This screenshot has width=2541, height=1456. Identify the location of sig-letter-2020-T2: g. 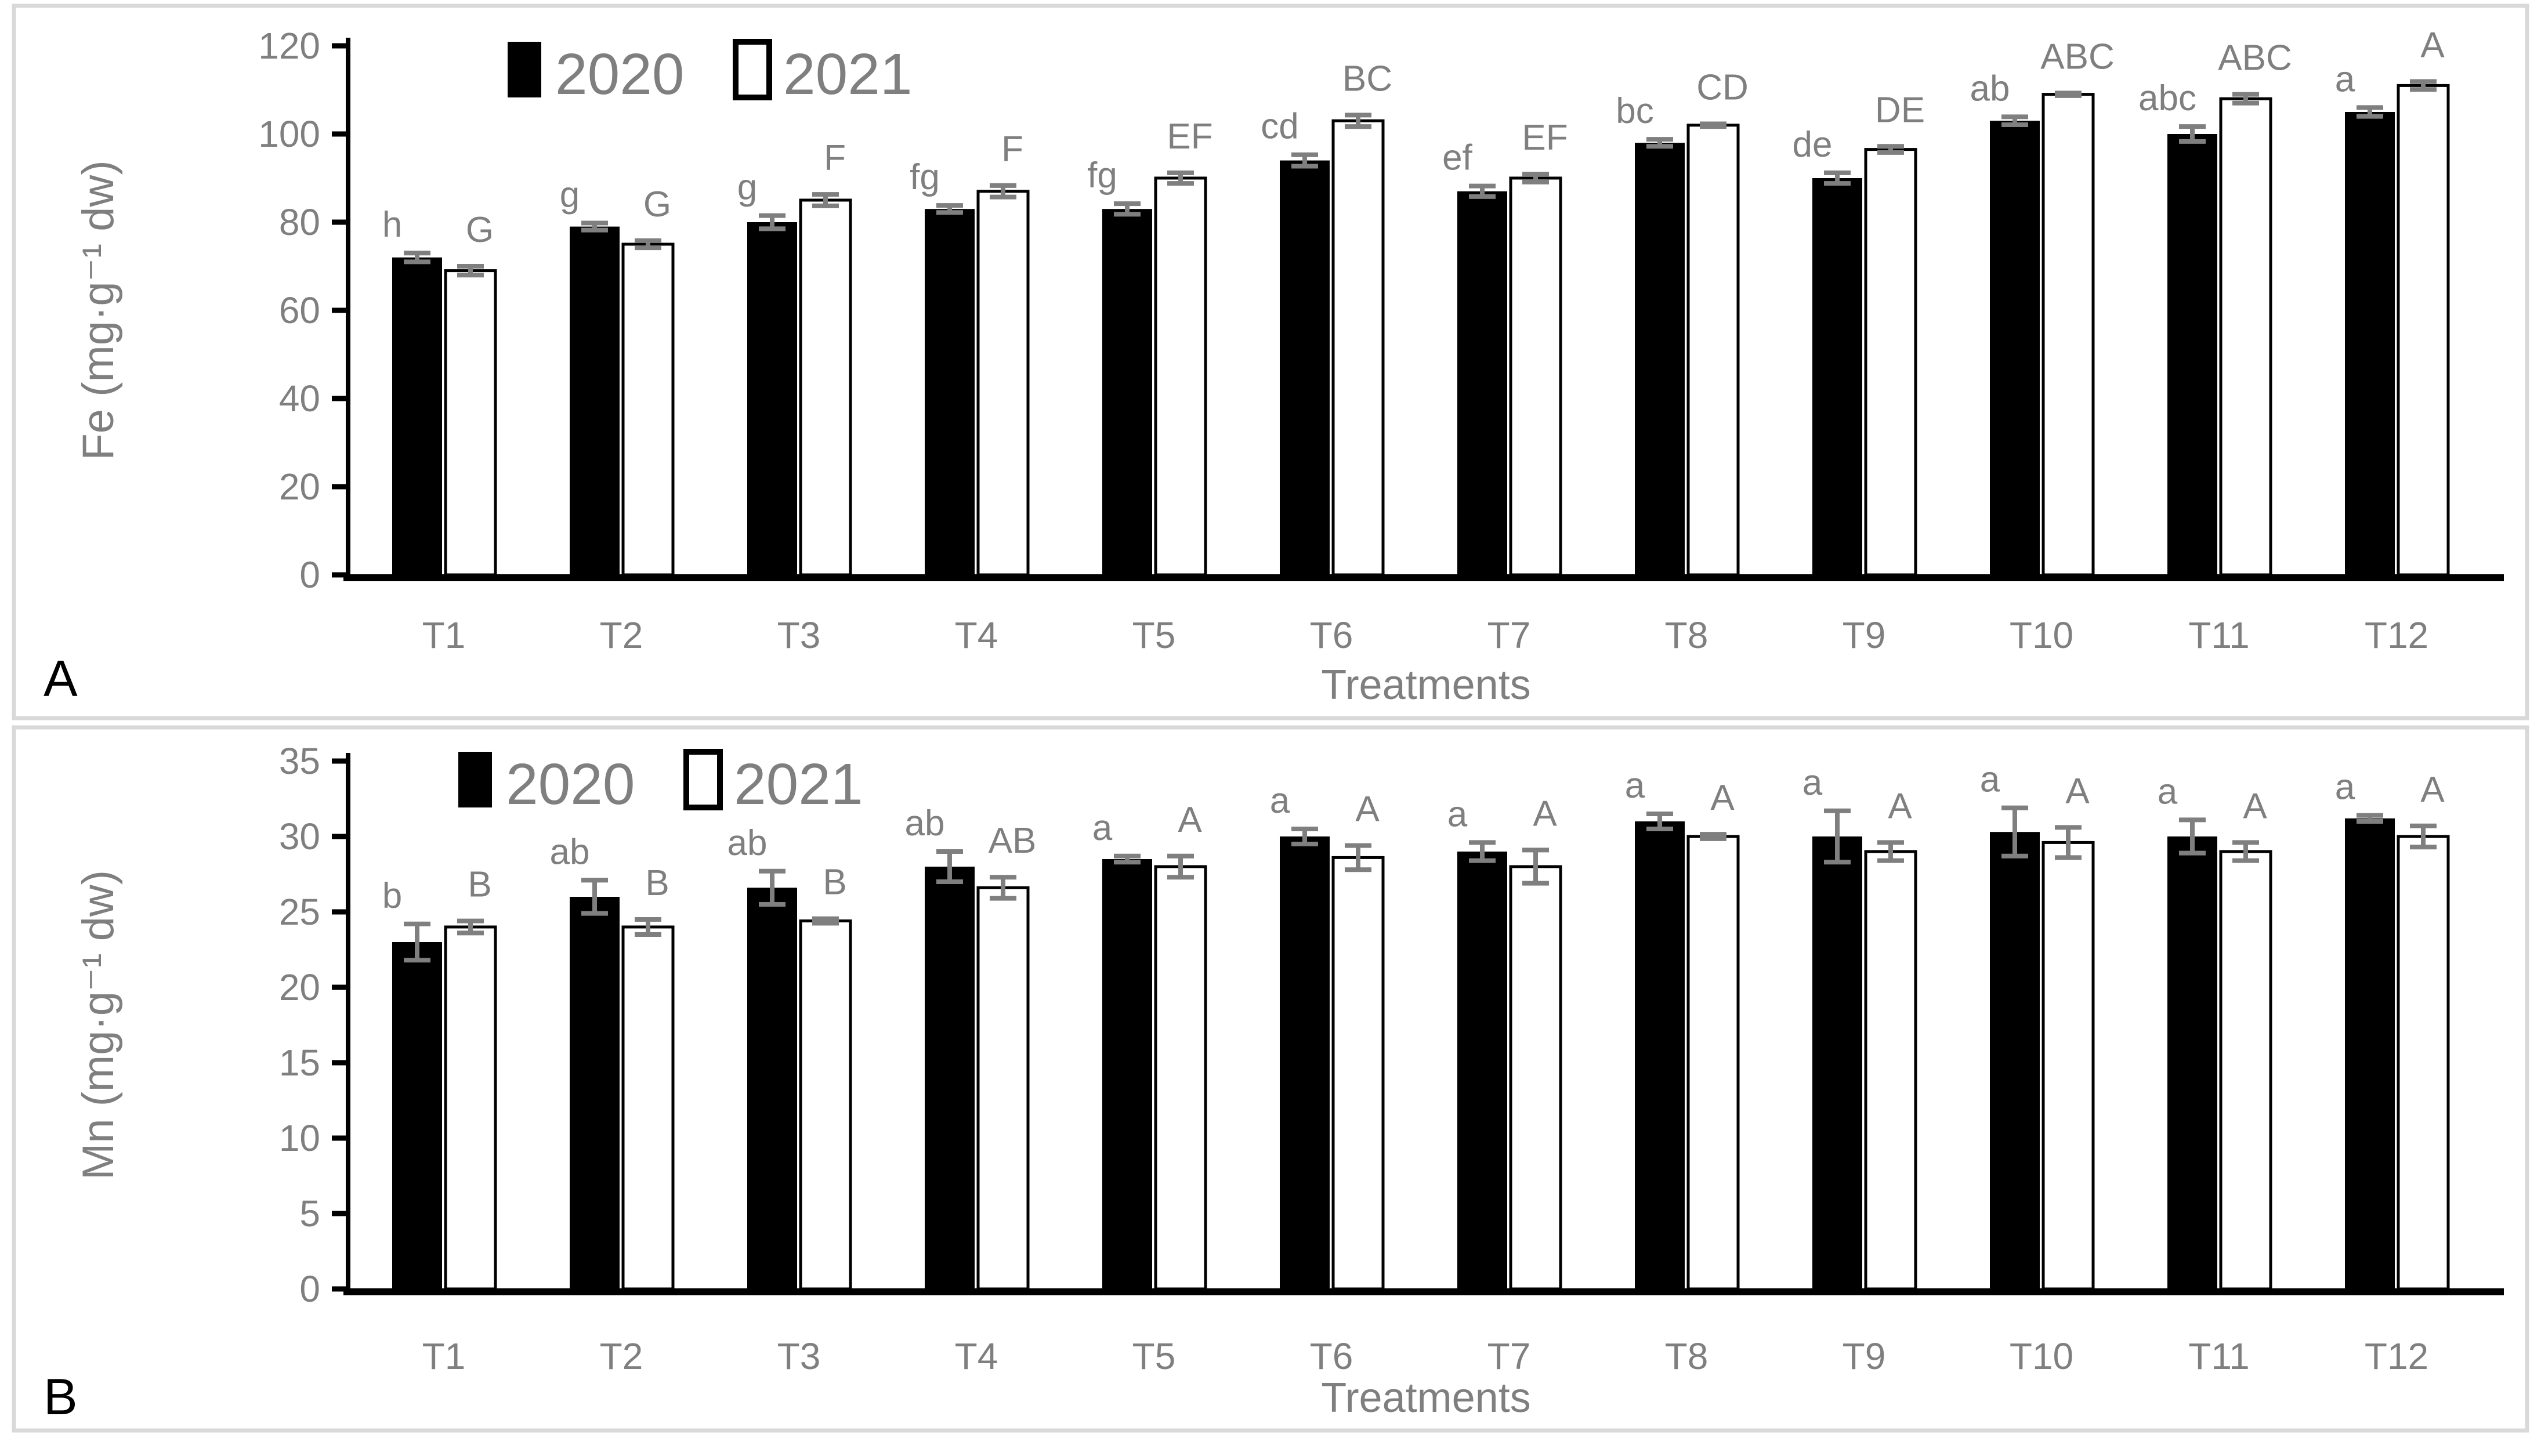
(570, 195).